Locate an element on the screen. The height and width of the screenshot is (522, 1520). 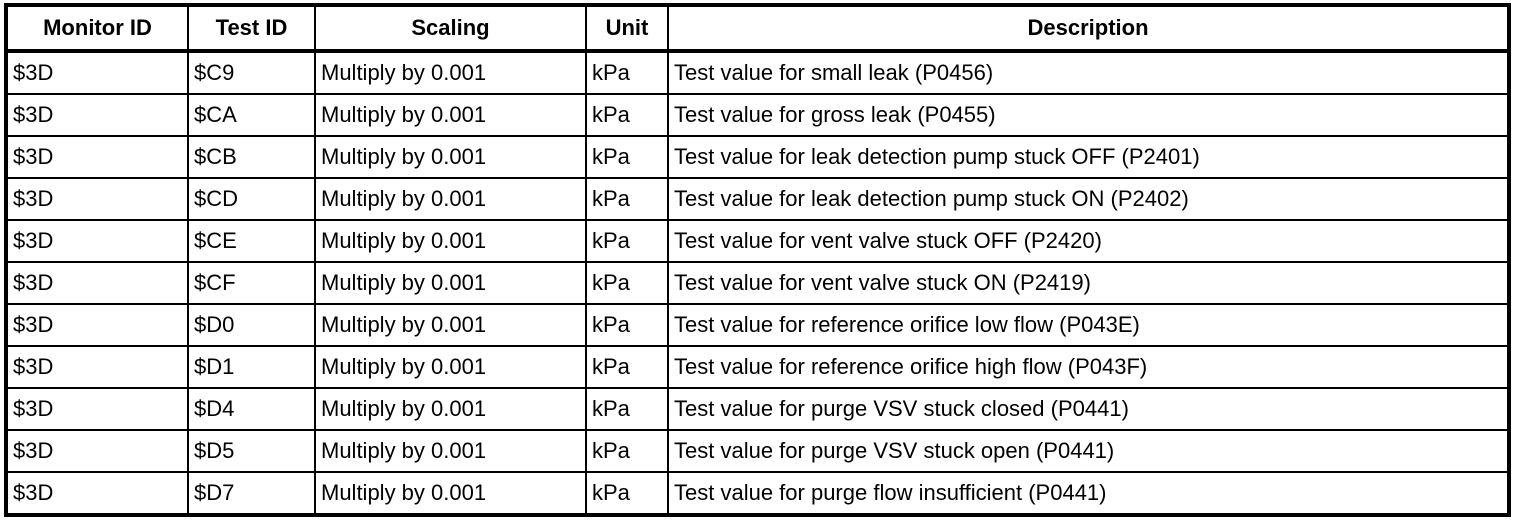
test-id-cell: $CF is located at coordinates (251, 282).